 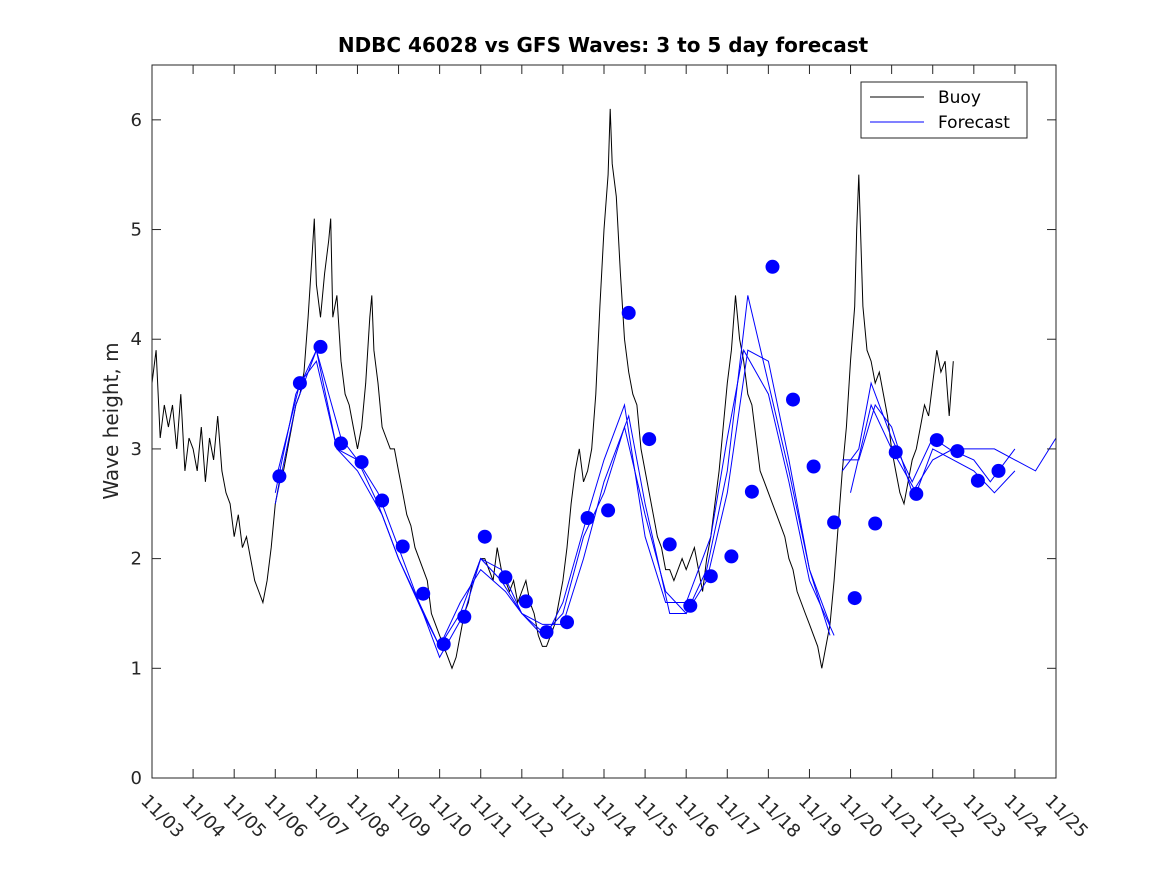 I want to click on x-tick-label: 11/25, so click(x=1066, y=817).